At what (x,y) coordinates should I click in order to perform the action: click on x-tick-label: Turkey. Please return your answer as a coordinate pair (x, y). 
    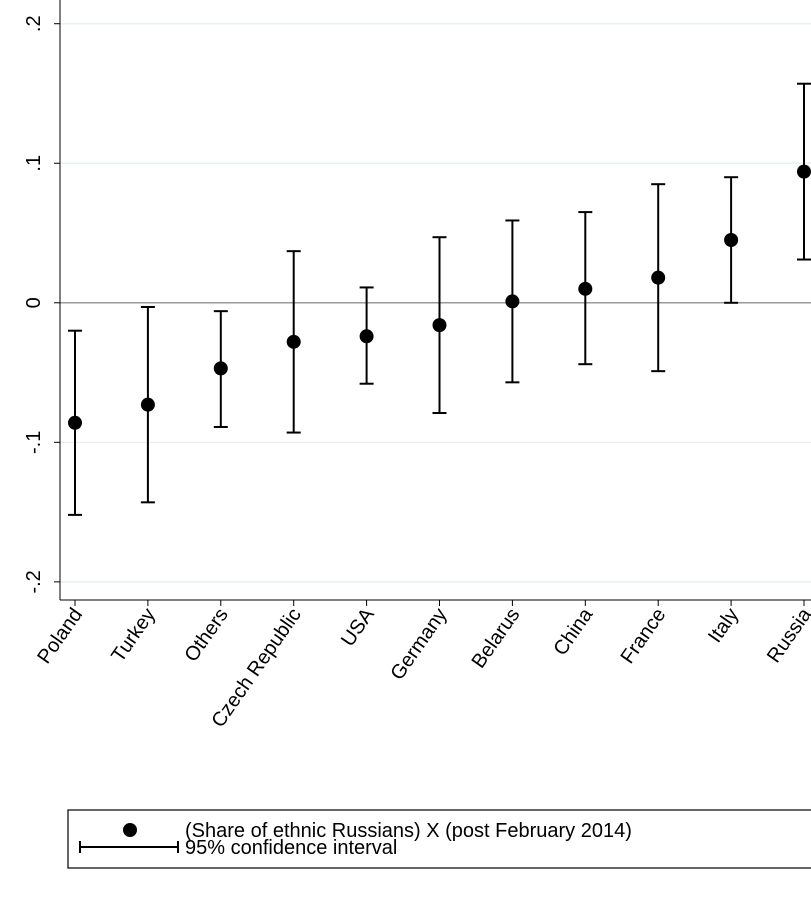
    Looking at the image, I should click on (133, 635).